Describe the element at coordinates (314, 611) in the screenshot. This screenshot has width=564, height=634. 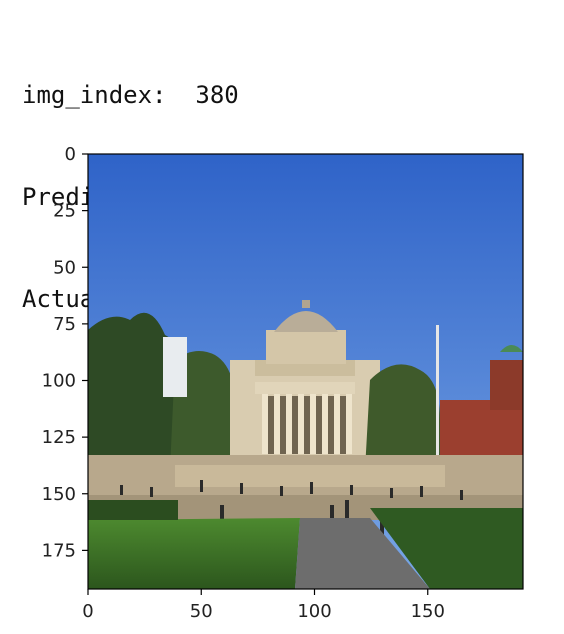
I see `x-tick-label: 100` at that location.